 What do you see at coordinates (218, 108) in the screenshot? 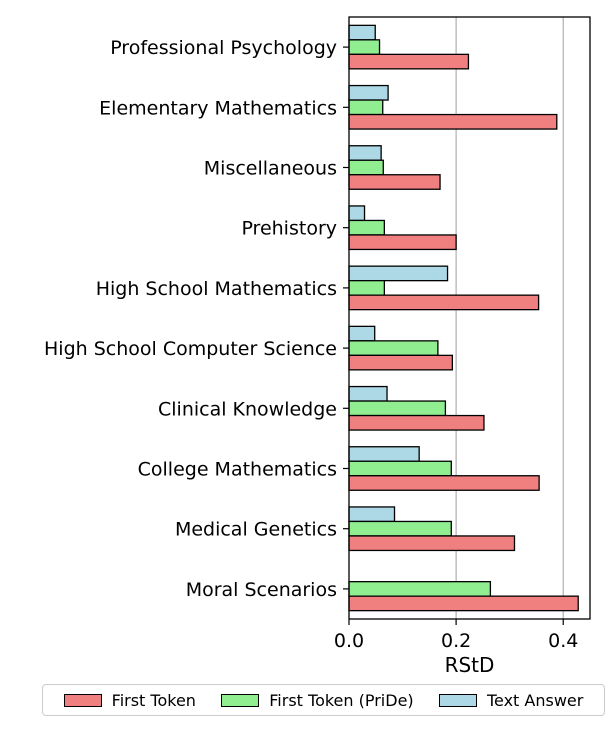
I see `y-tick-label: Elementary Mathematics` at bounding box center [218, 108].